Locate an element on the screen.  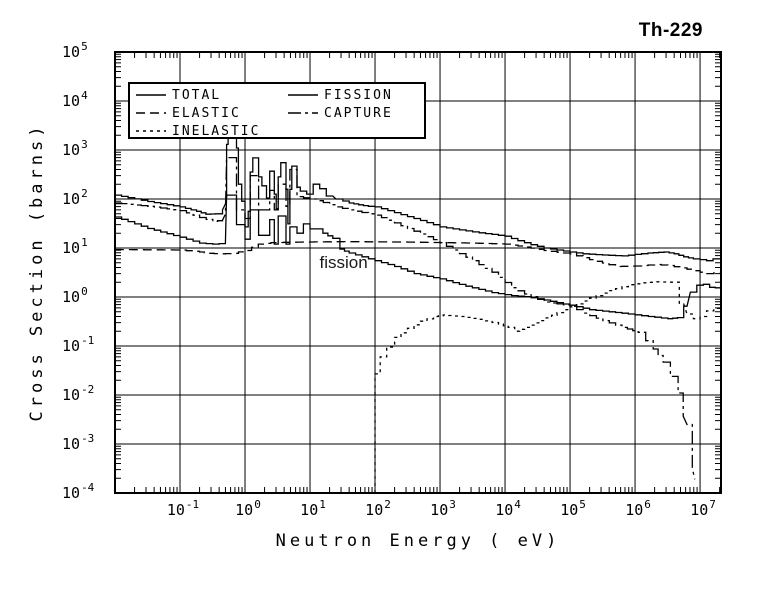
legend-entry-capture: CAPTURE is located at coordinates (354, 113).